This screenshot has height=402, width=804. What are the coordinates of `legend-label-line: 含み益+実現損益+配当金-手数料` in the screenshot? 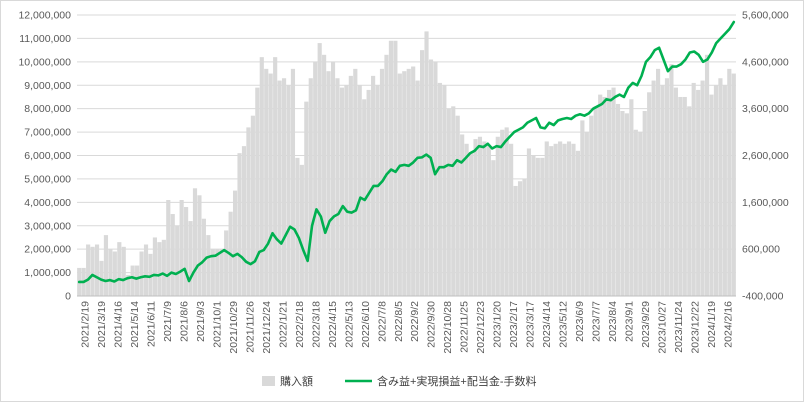 It's located at (457, 381).